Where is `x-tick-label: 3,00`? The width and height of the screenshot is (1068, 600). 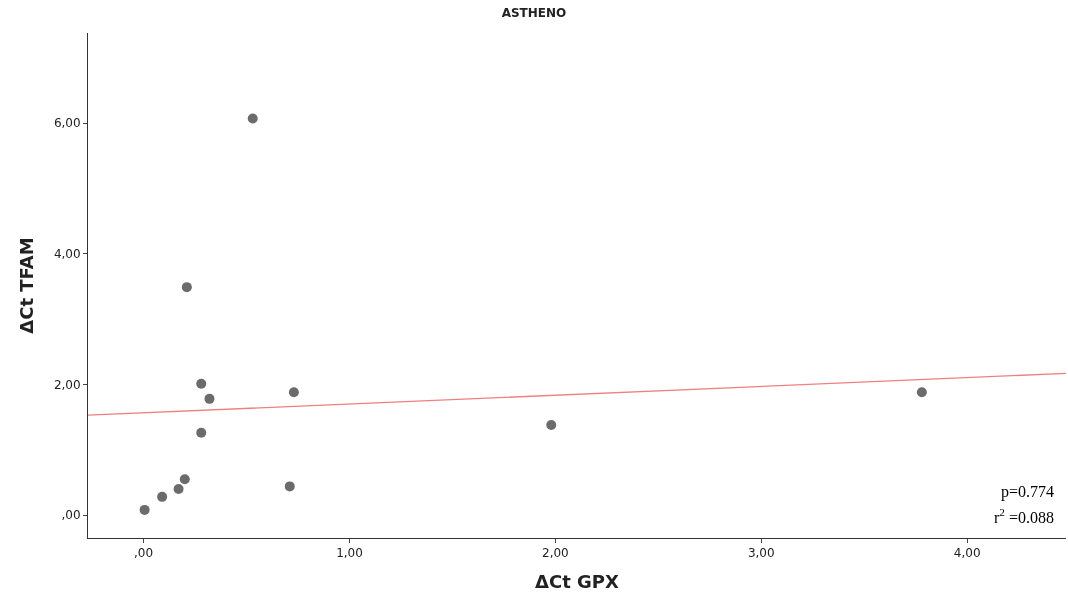
x-tick-label: 3,00 is located at coordinates (761, 553).